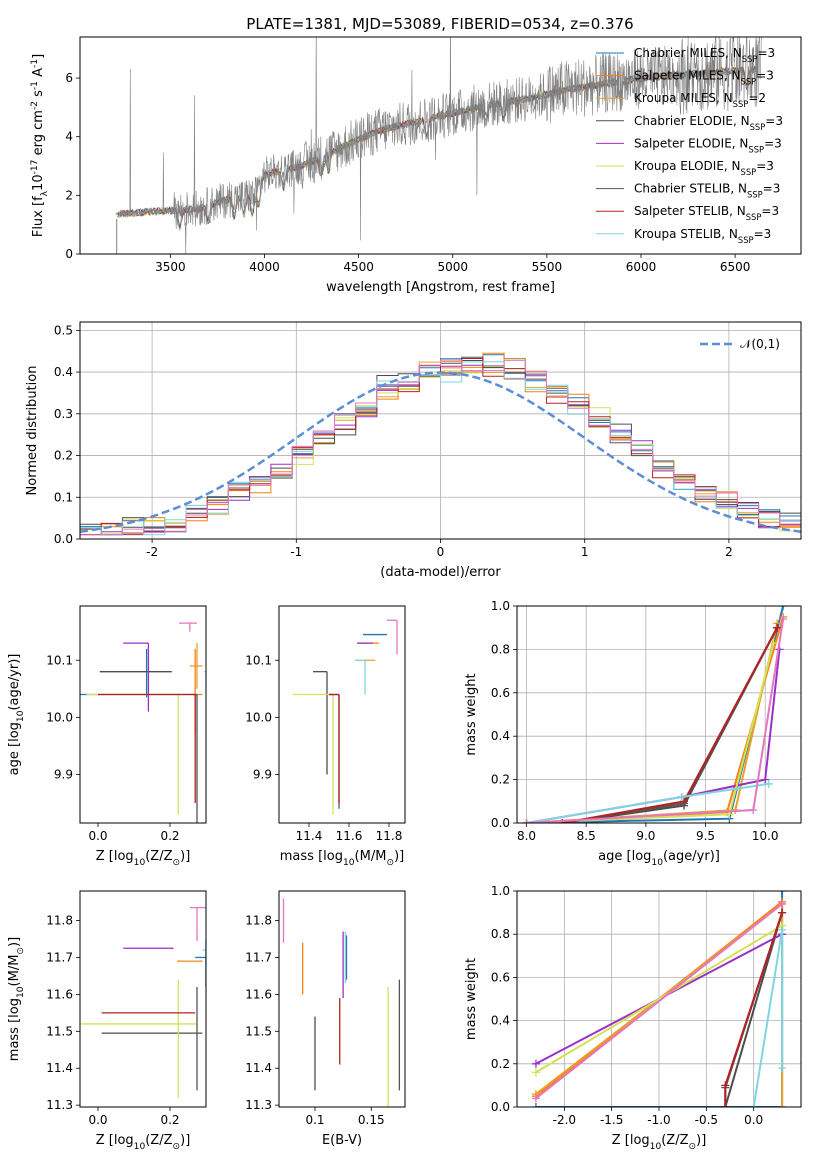 The width and height of the screenshot is (819, 1170). Describe the element at coordinates (471, 999) in the screenshot. I see `label-fragment: mass weight` at that location.